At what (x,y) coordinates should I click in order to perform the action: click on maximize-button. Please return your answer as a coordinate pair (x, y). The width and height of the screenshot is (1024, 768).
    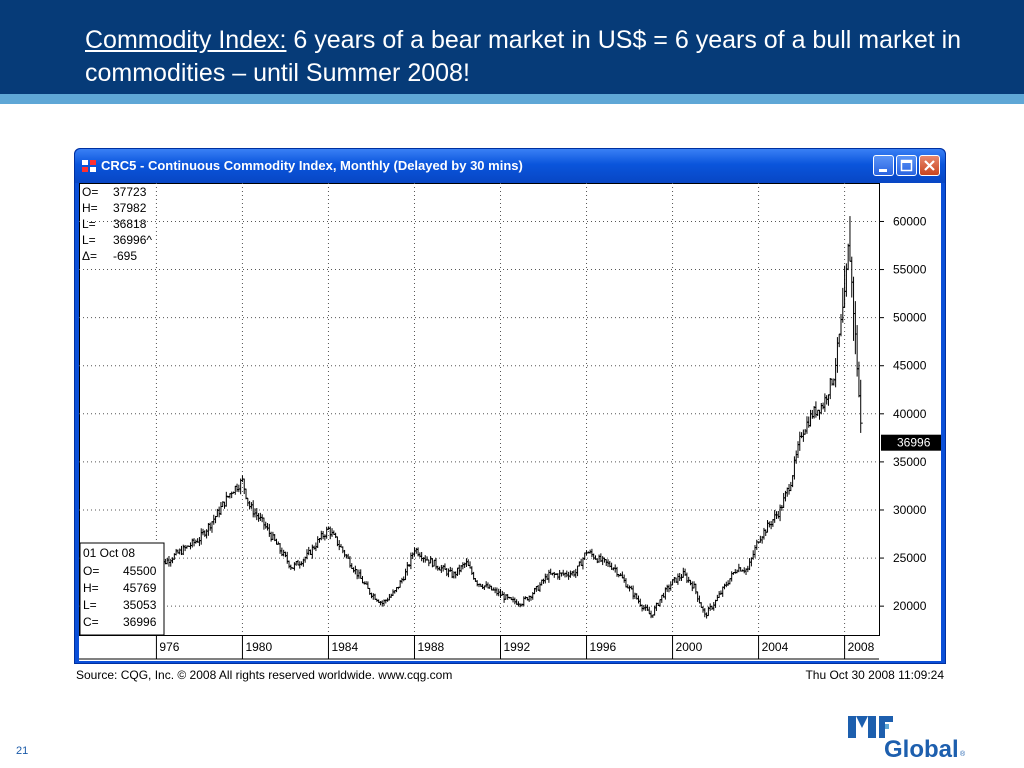
    Looking at the image, I should click on (906, 165).